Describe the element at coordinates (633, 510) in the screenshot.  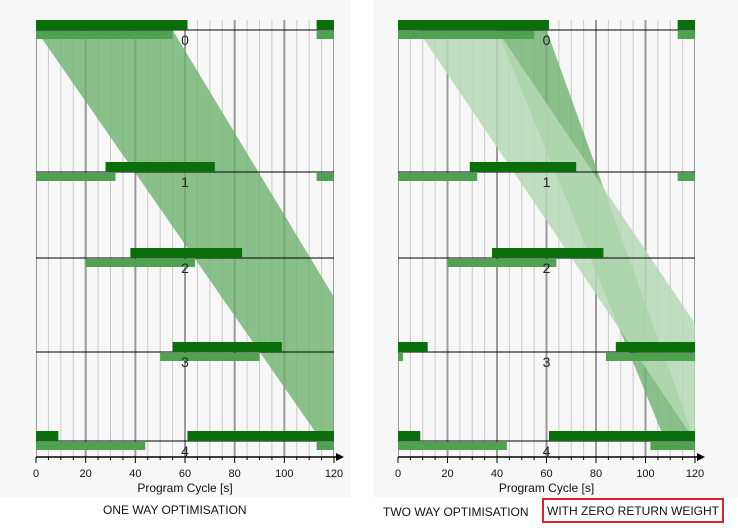
I see `caption-zero-return-weight: WITH ZERO RETURN WEIGHT` at that location.